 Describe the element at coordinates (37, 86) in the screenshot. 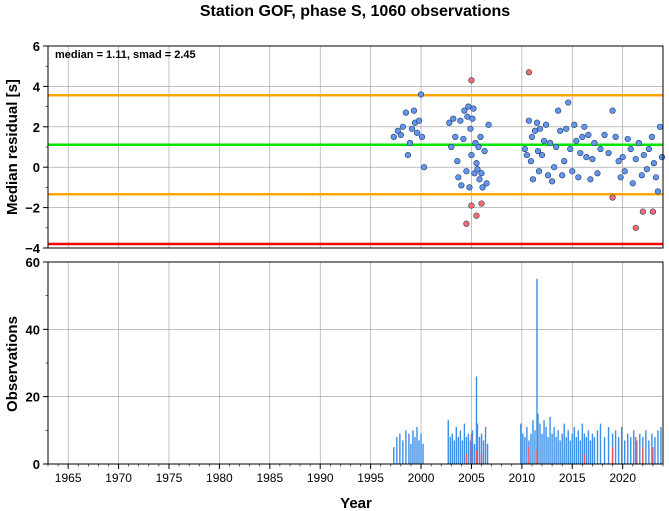

I see `y-tick-label: 4` at that location.